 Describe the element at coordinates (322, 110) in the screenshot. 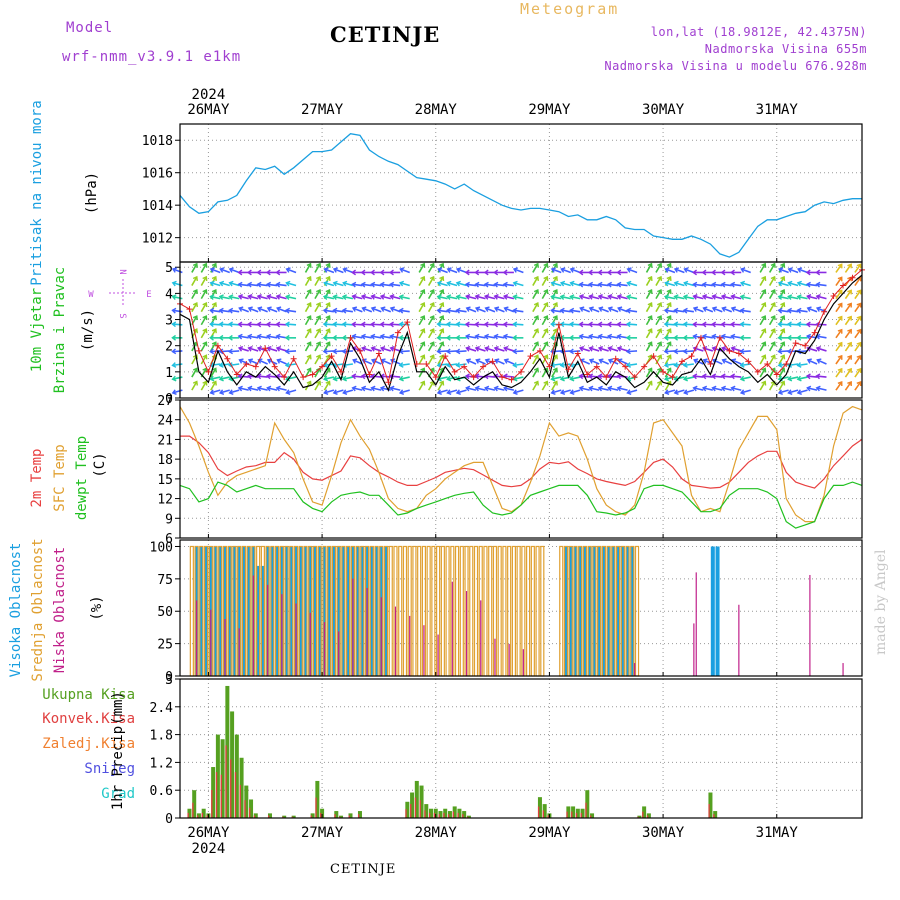

I see `top-day-label-27may: 27MAY` at that location.